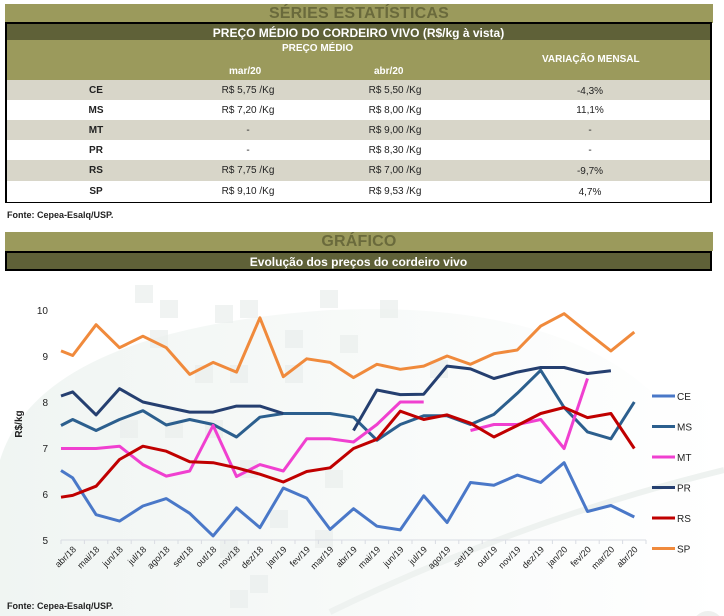 The image size is (724, 616). What do you see at coordinates (671, 519) in the screenshot?
I see `legend-item-rs: RS` at bounding box center [671, 519].